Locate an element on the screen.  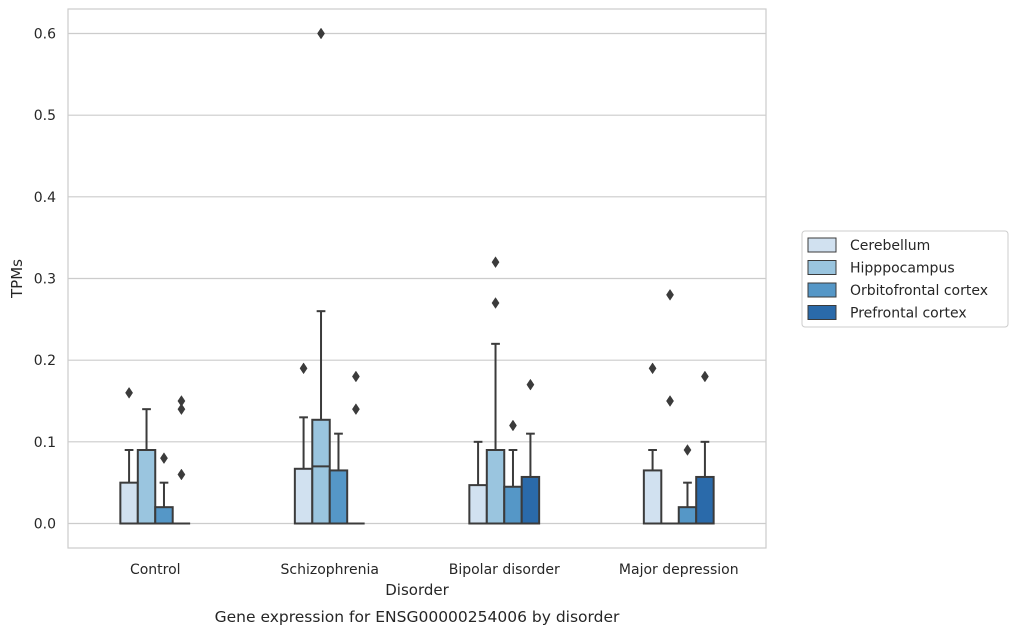
x-tick-label: Major depression is located at coordinates (679, 570).